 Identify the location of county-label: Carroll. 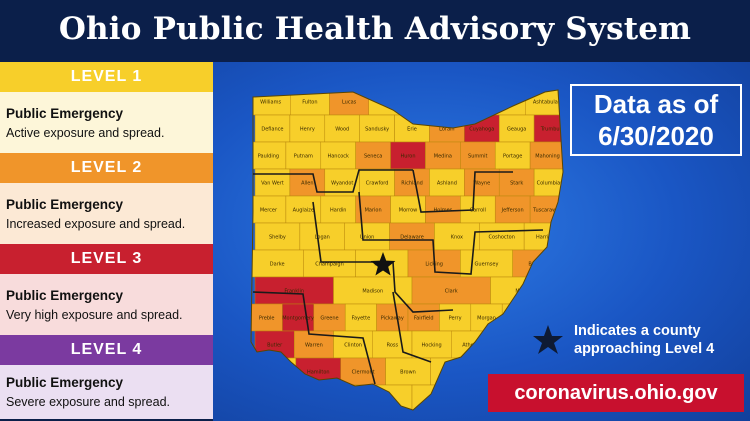
(478, 211).